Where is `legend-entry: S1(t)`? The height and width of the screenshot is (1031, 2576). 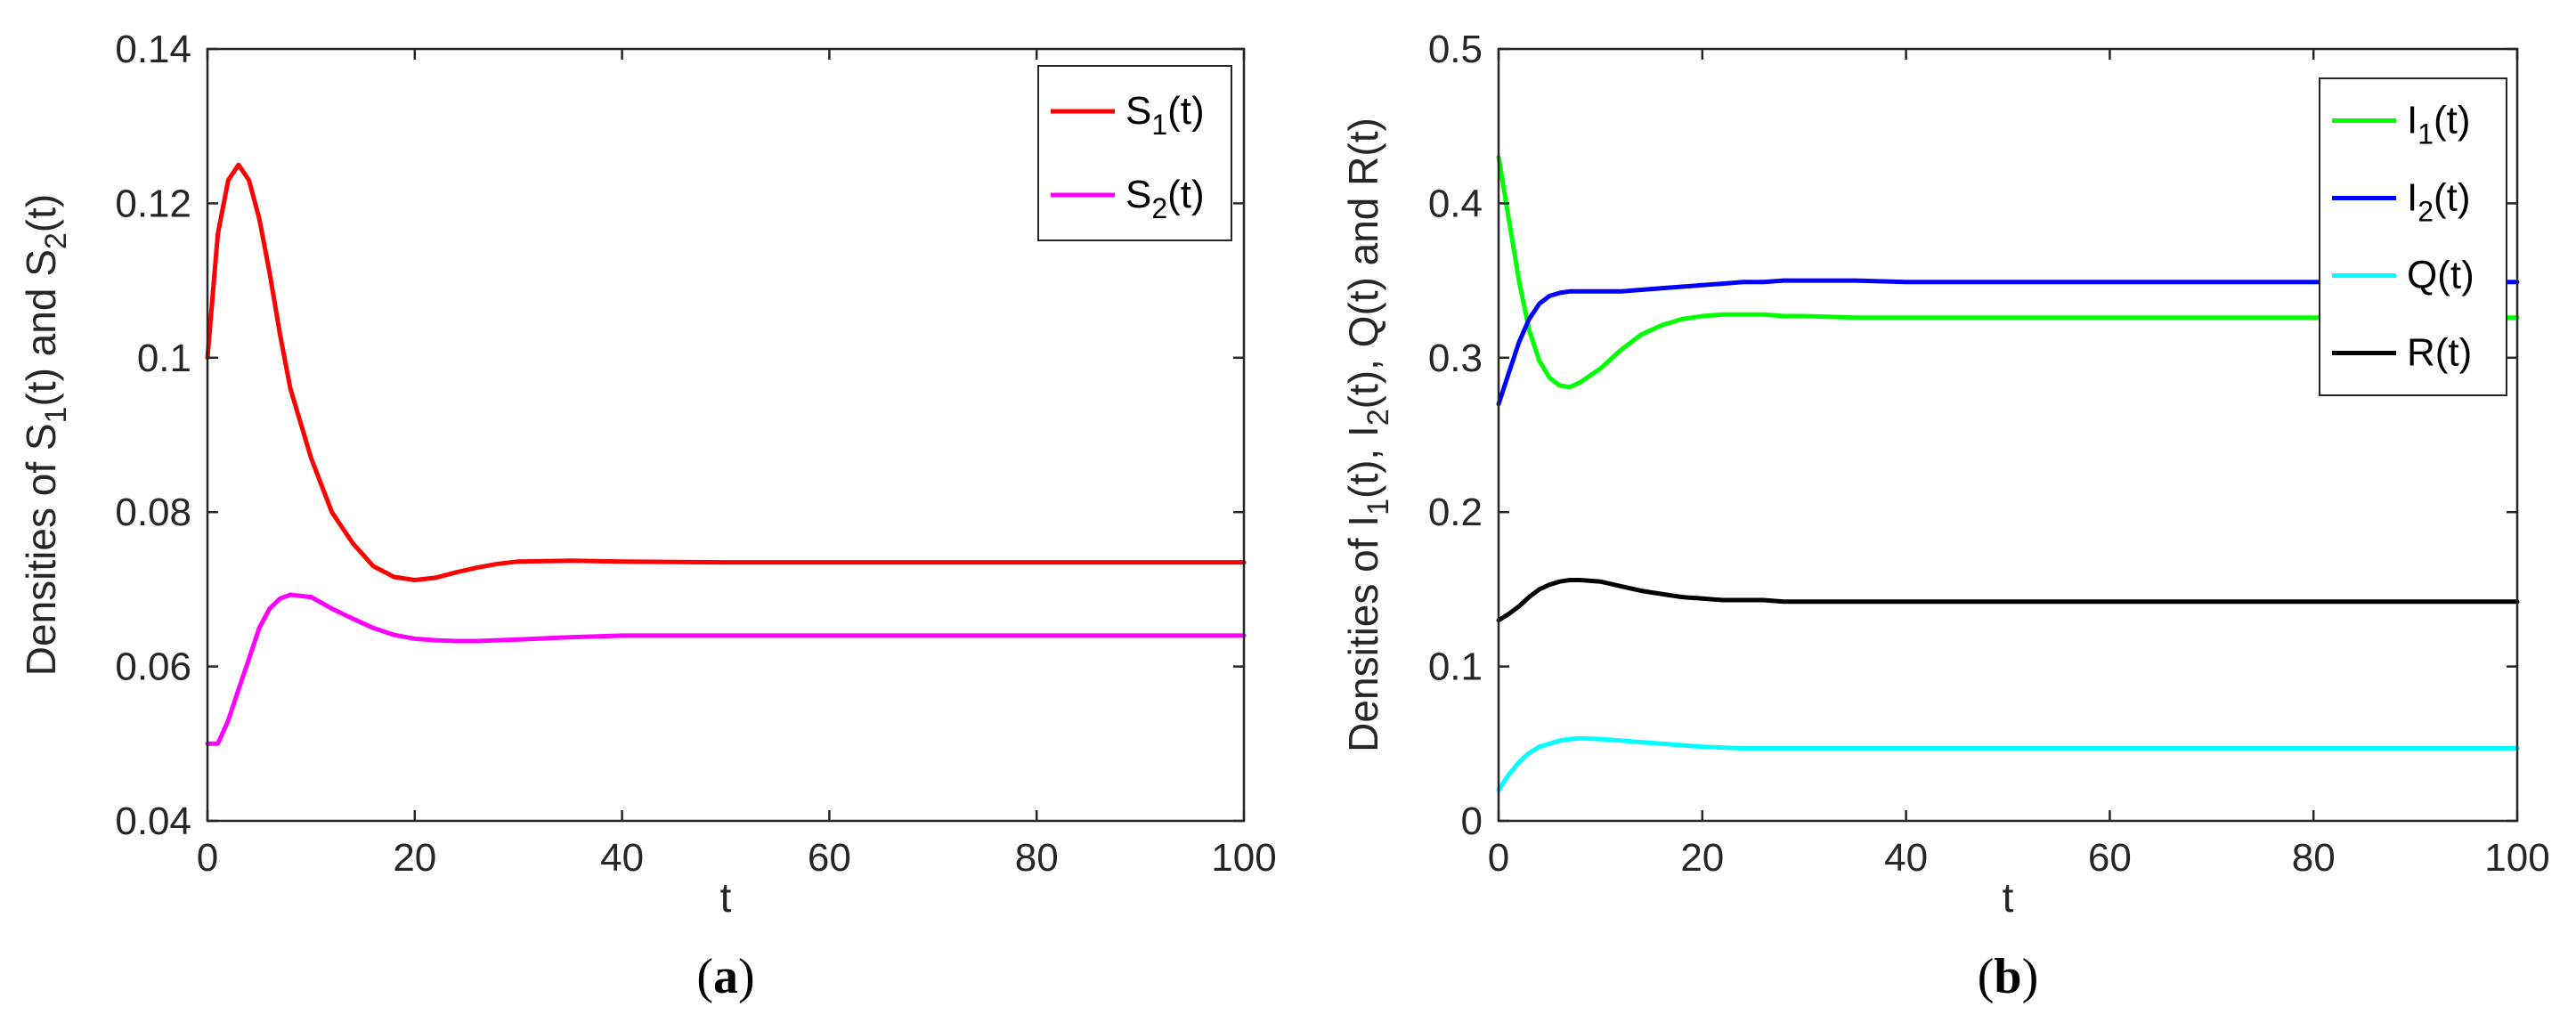
legend-entry: S1(t) is located at coordinates (1165, 115).